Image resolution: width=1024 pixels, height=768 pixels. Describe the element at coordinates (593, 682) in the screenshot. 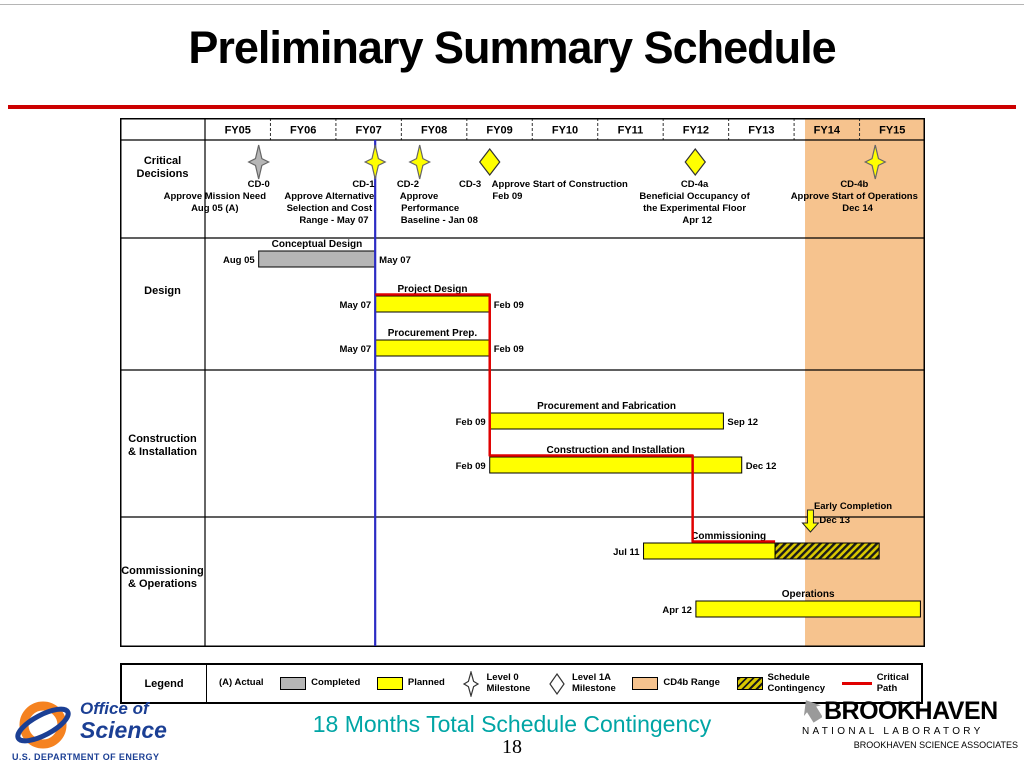

I see `legend-label: Level 1A Milestone` at that location.